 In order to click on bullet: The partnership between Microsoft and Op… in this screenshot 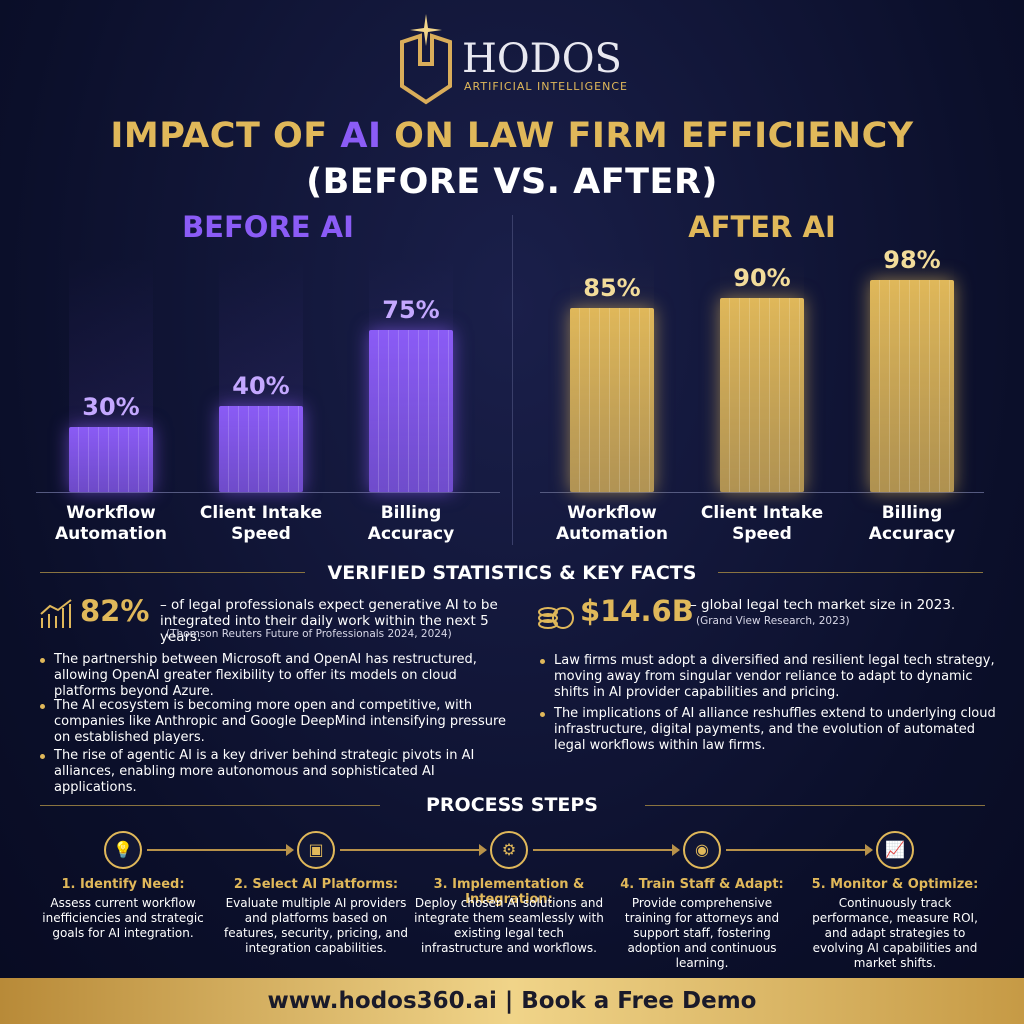, I will do `click(275, 676)`.